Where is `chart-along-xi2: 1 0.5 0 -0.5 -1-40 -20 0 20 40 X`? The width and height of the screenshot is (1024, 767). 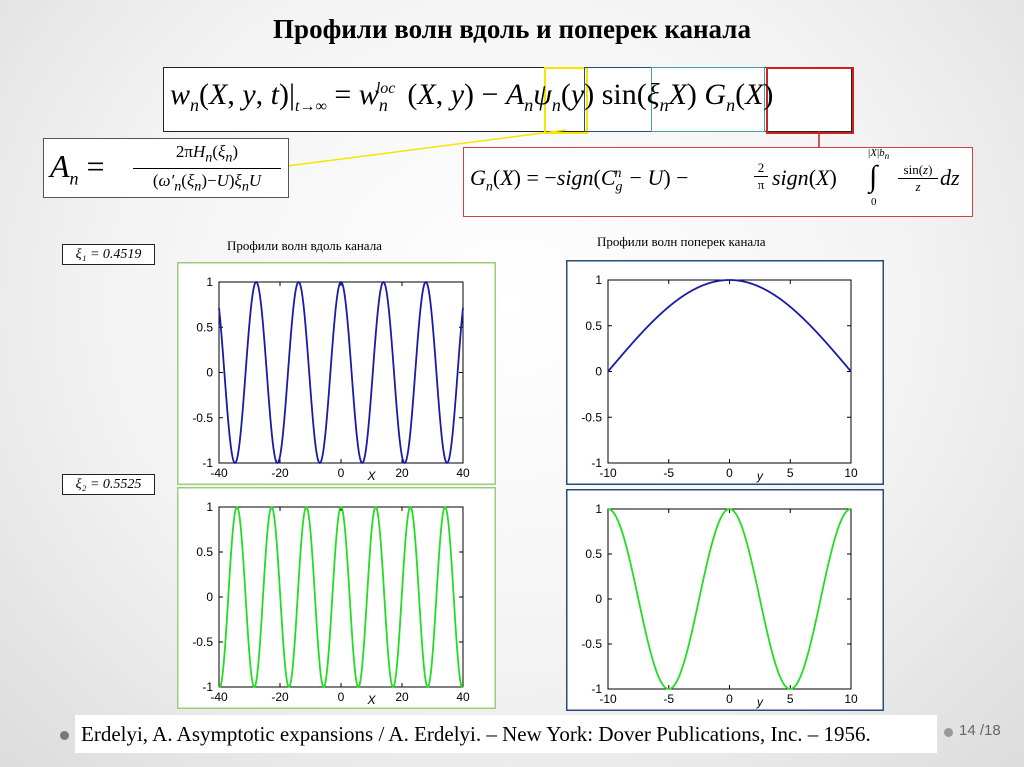
chart-along-xi2: 1 0.5 0 -0.5 -1-40 -20 0 20 40 X is located at coordinates (336, 598).